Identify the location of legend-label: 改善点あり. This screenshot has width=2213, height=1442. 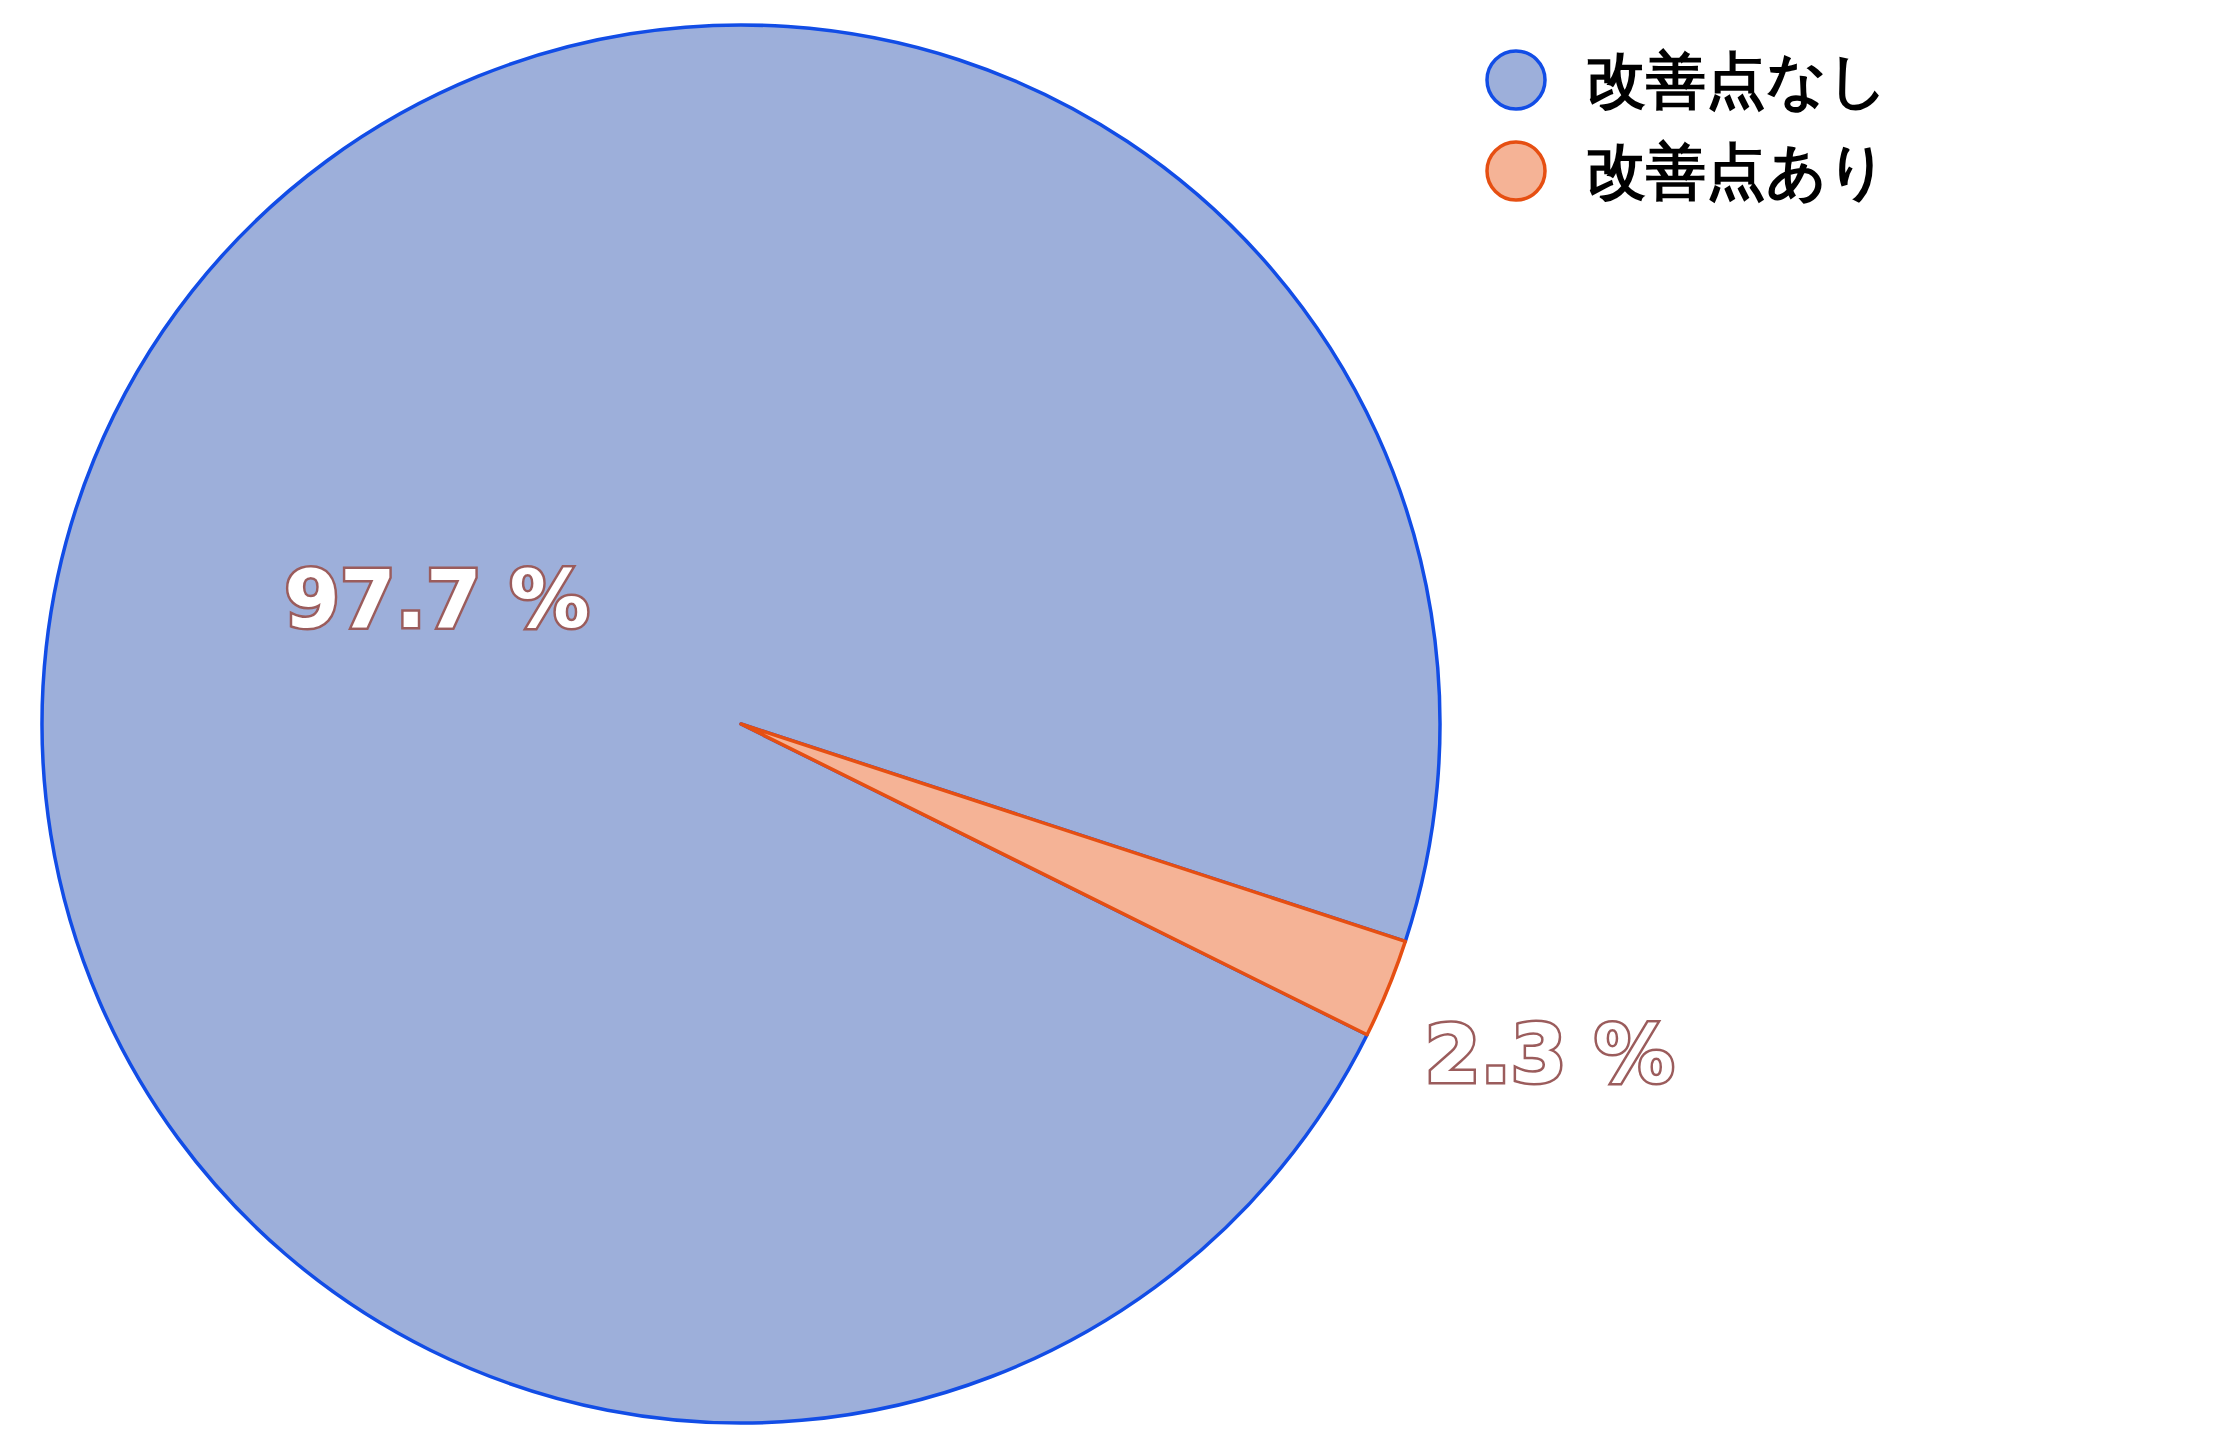
(1737, 171).